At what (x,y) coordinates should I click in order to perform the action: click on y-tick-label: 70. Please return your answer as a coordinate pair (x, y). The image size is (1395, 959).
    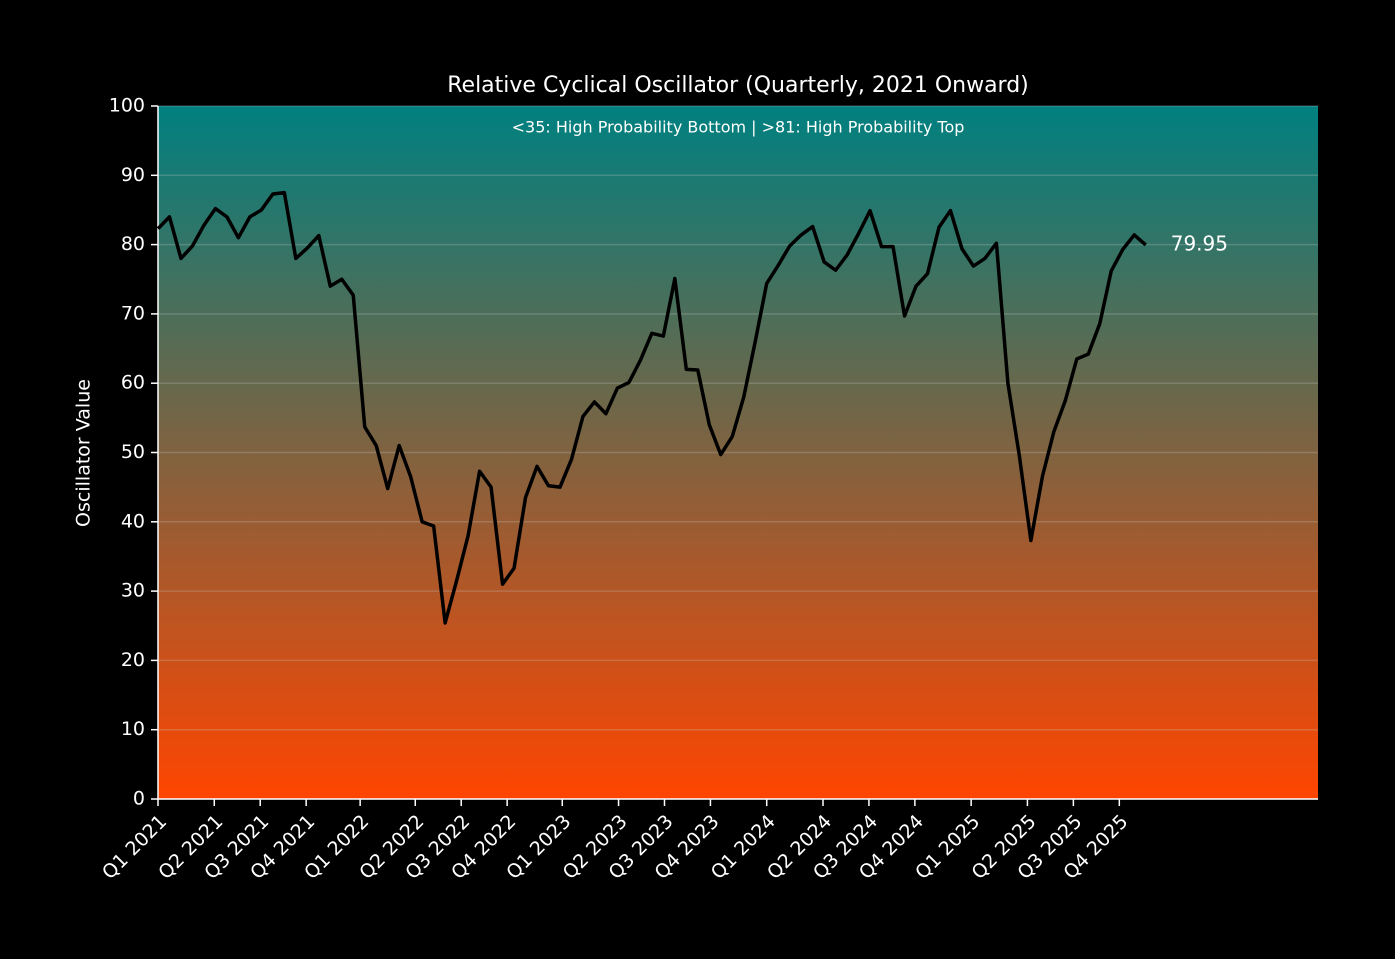
    Looking at the image, I should click on (133, 313).